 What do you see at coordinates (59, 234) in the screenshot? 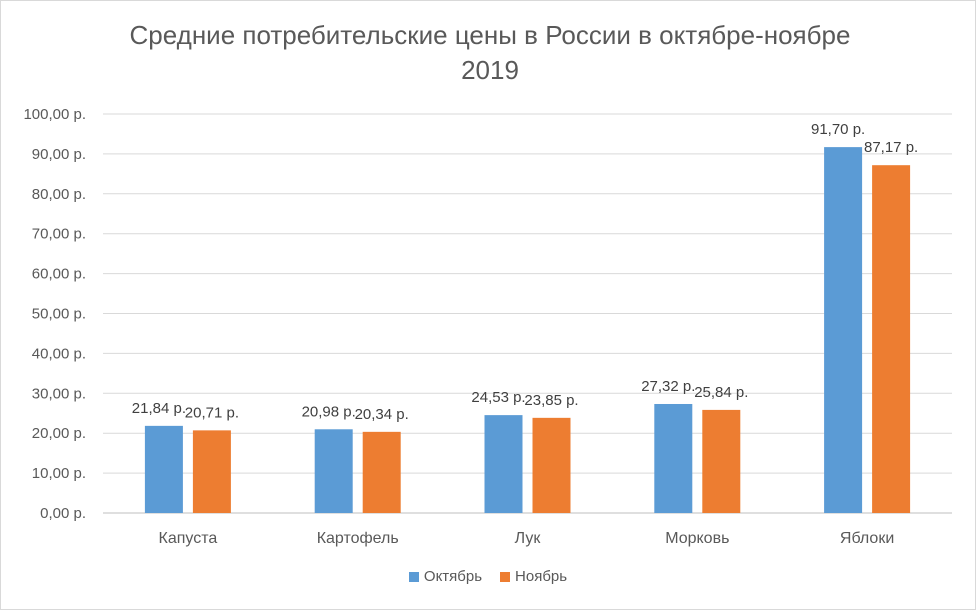
I see `y-tick-label: 70,00 р.` at bounding box center [59, 234].